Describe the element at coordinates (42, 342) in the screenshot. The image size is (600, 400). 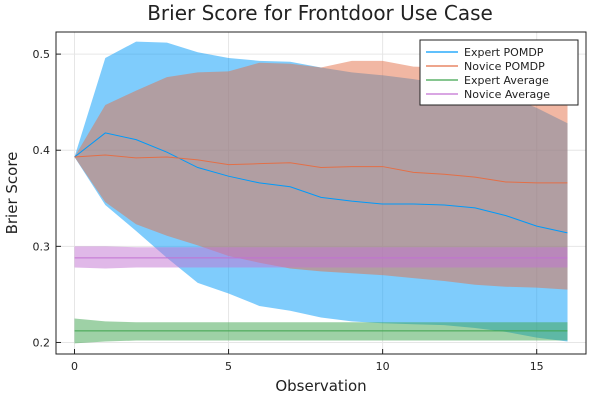
I see `y-tick-label: 0.2` at that location.